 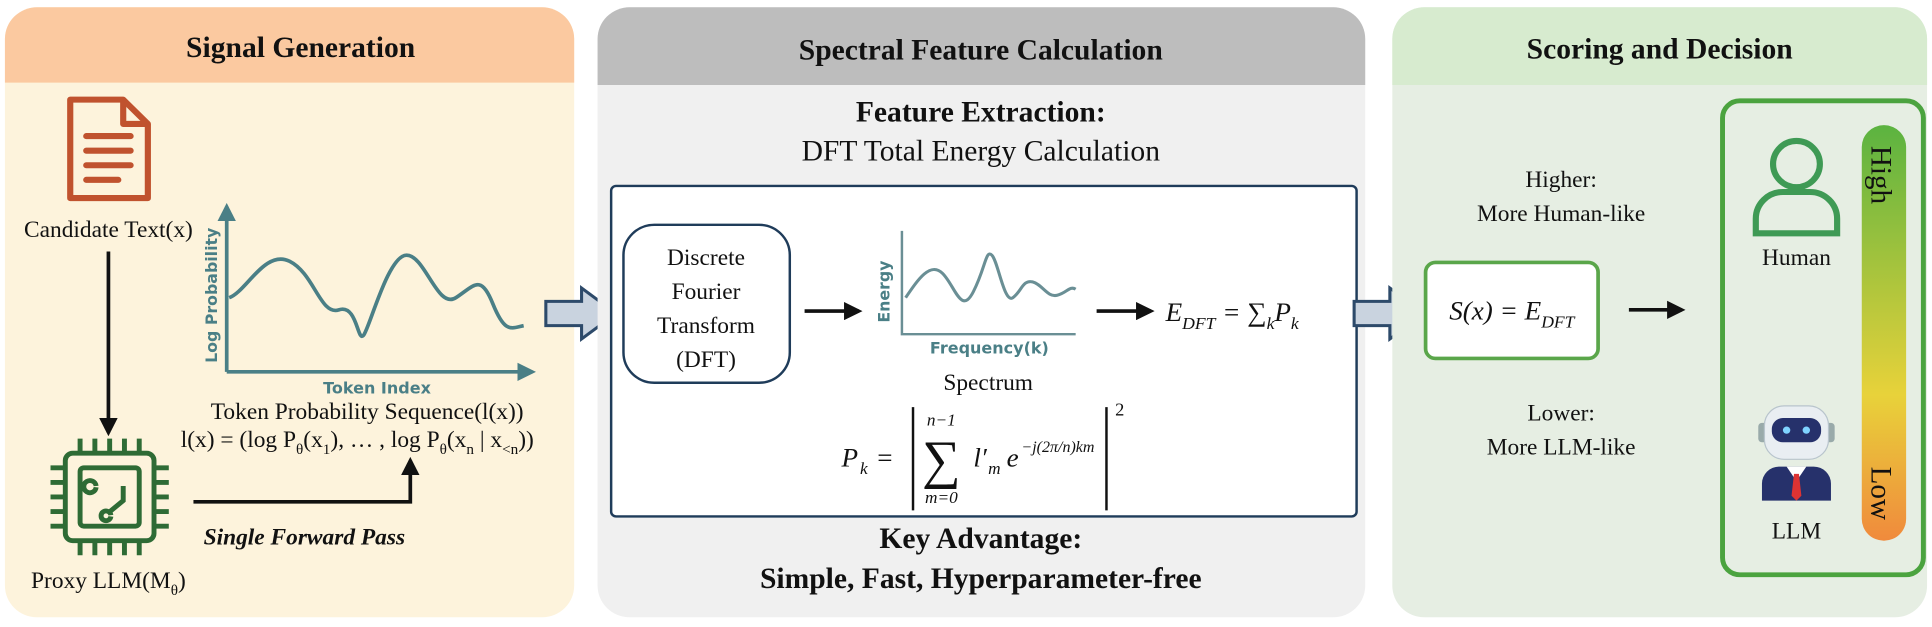 I want to click on formula-part: Proxy LLM(M, so click(x=101, y=581).